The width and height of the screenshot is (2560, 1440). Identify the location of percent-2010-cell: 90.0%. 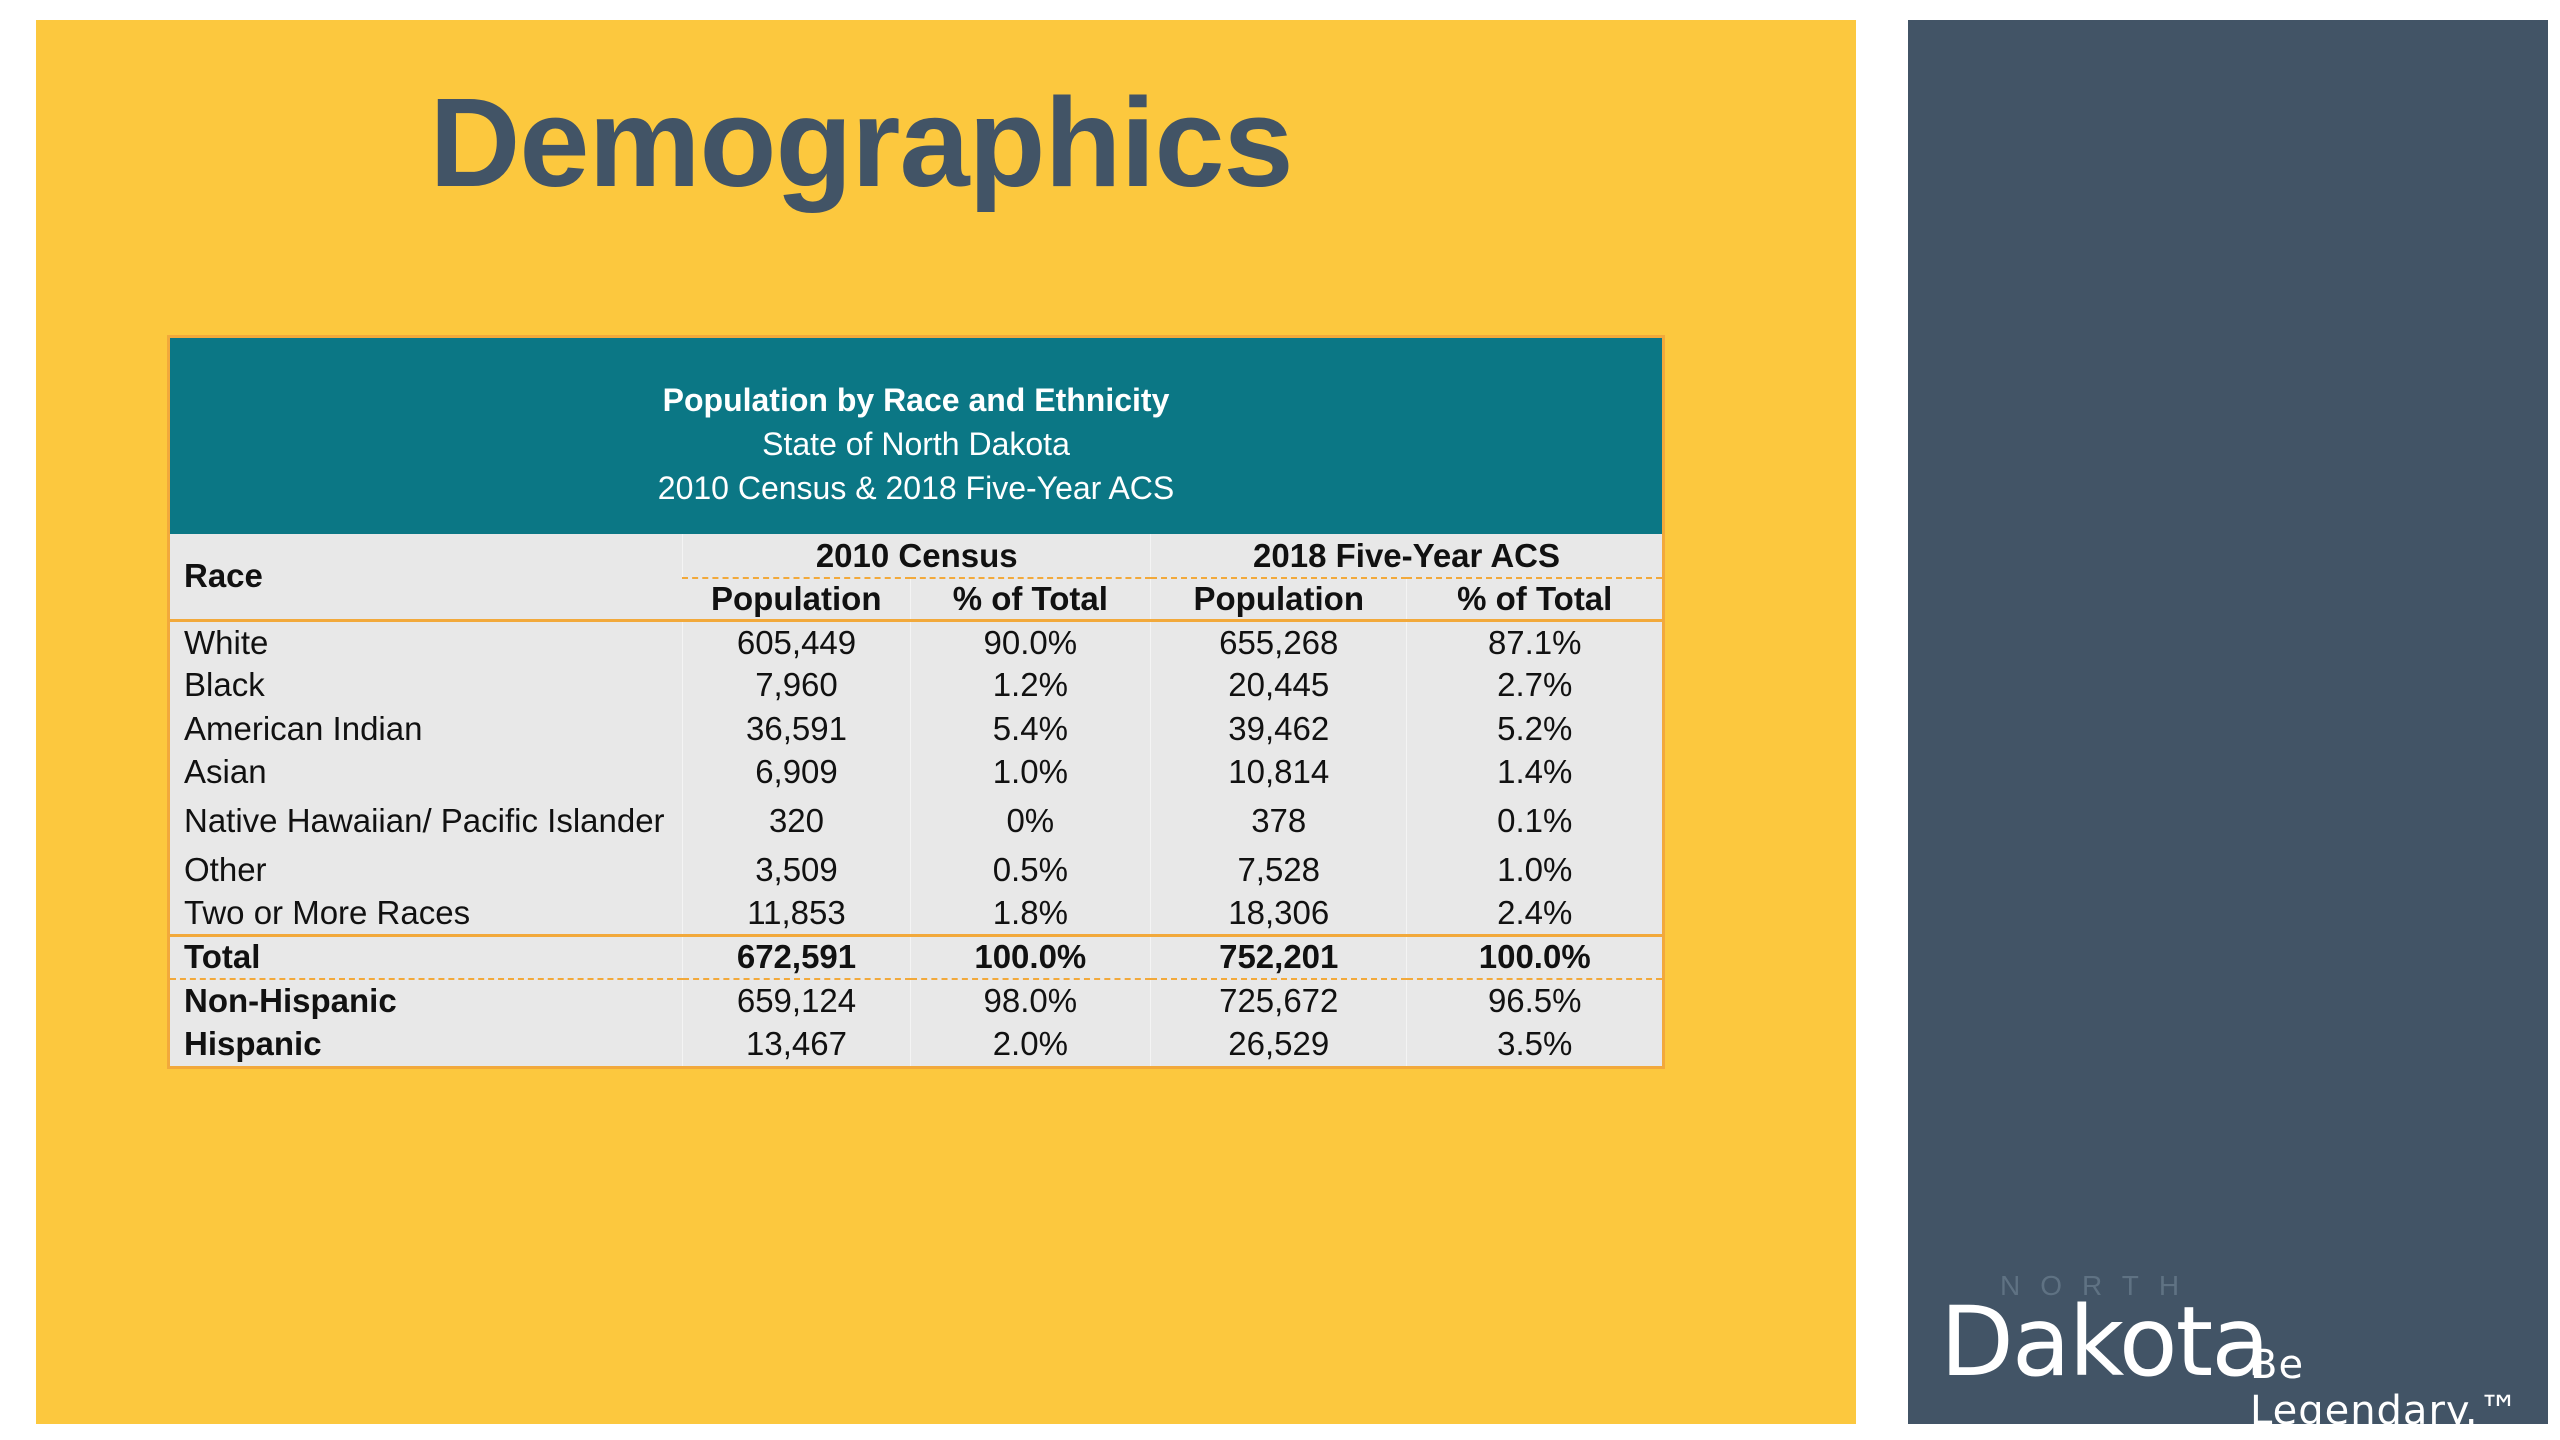
(1030, 642).